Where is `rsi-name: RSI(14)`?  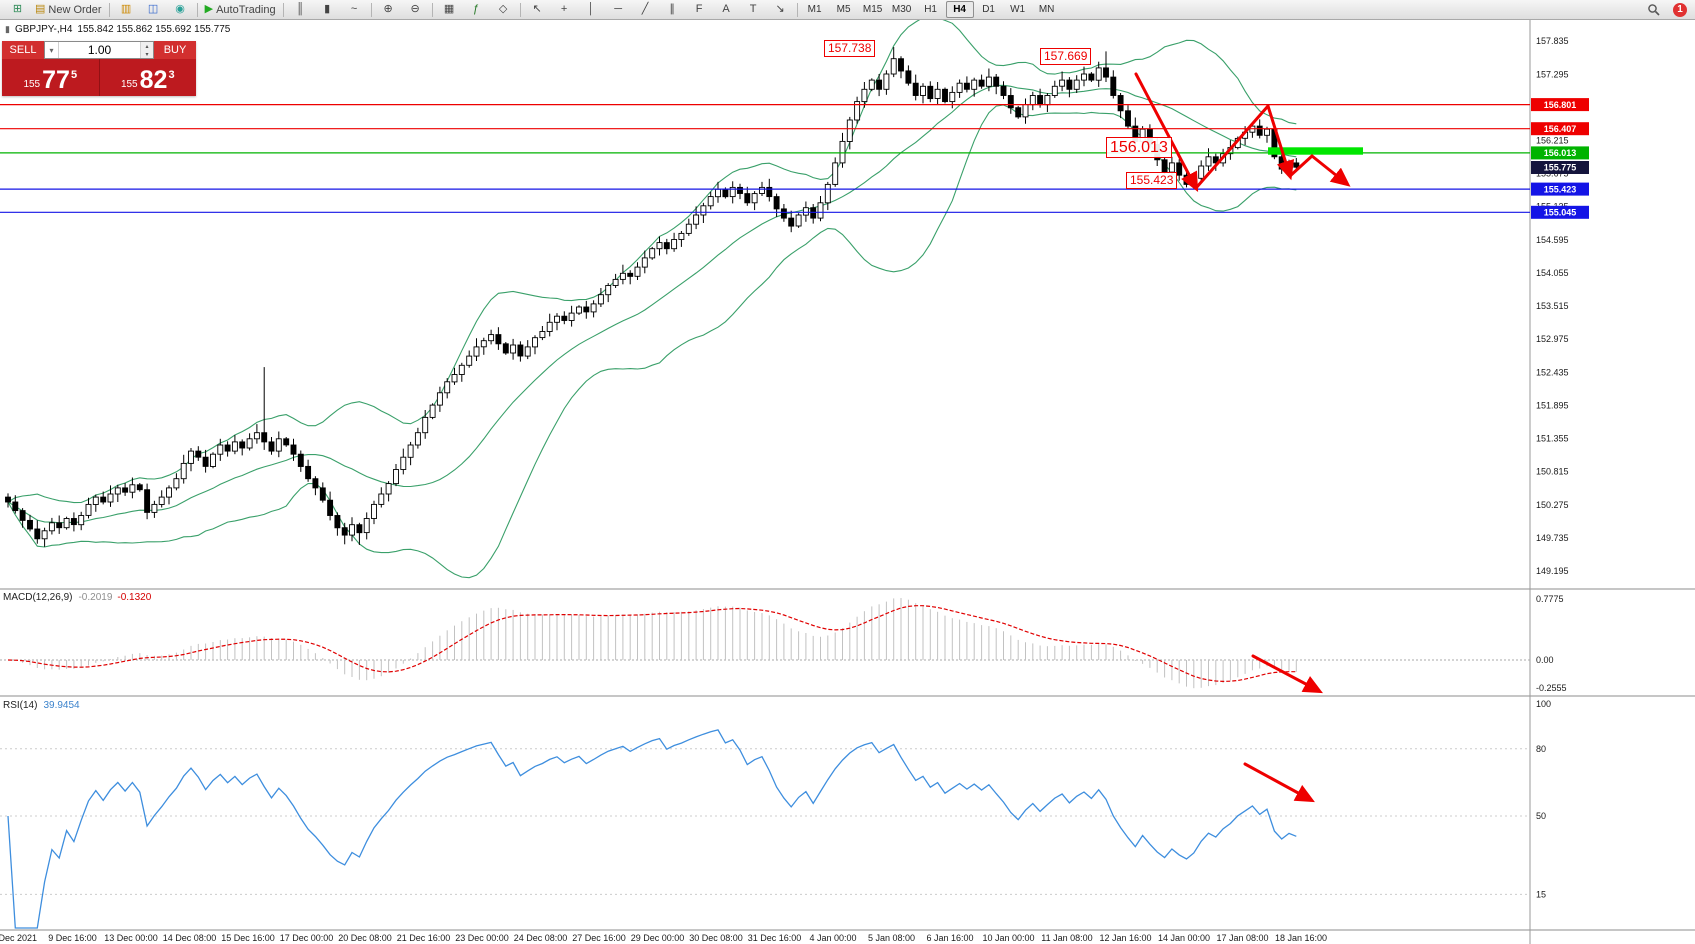
rsi-name: RSI(14) is located at coordinates (20, 705).